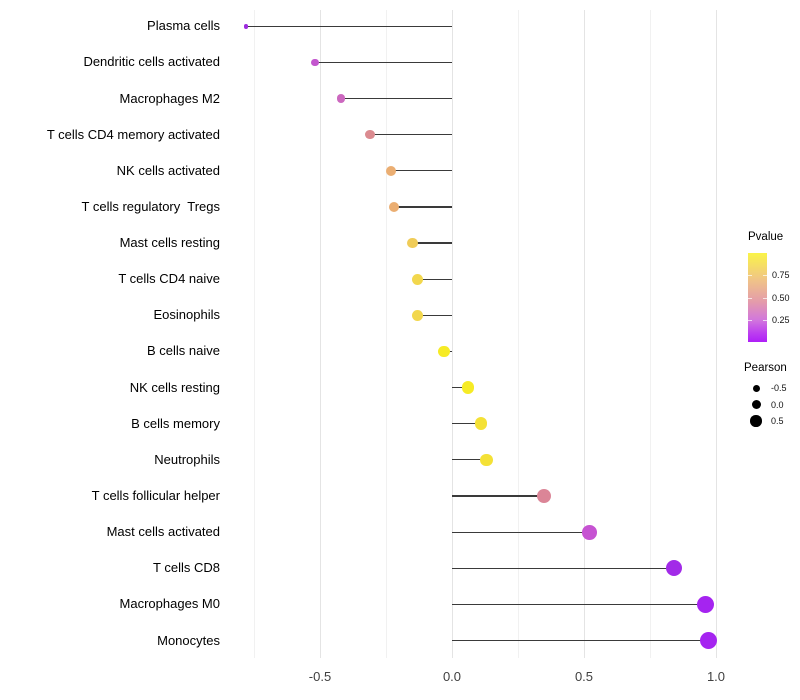  What do you see at coordinates (779, 388) in the screenshot?
I see `pearson-size-label: -0.5` at bounding box center [779, 388].